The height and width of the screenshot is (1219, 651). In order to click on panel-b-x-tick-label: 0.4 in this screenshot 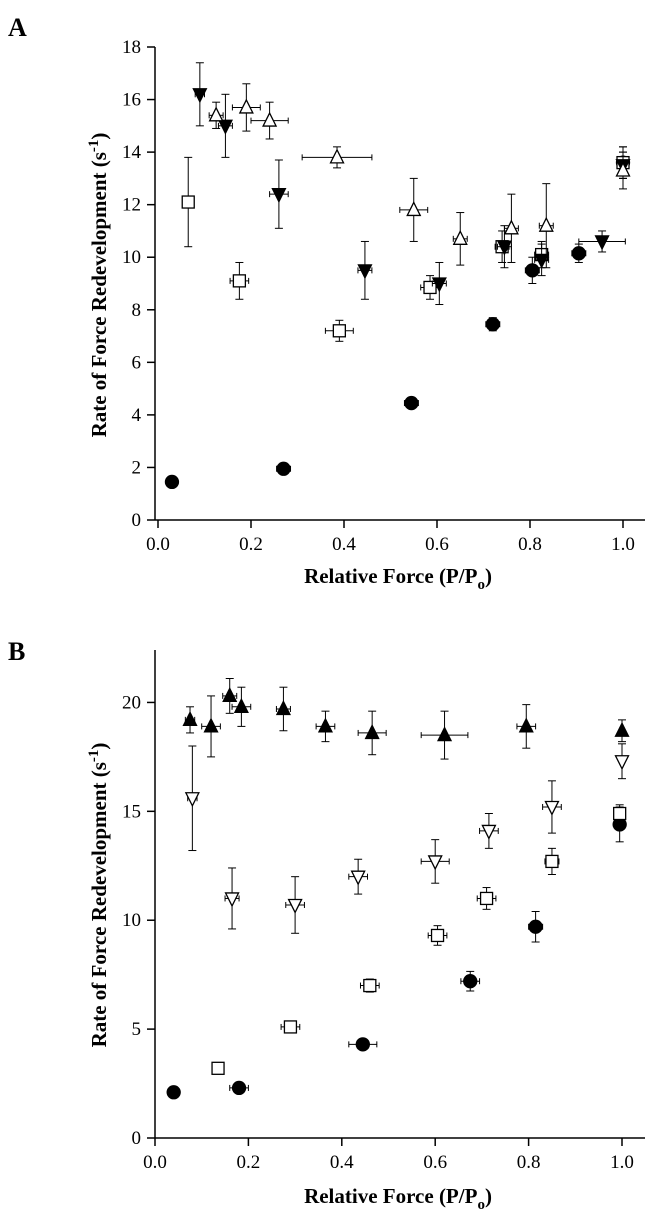, I will do `click(342, 1162)`.